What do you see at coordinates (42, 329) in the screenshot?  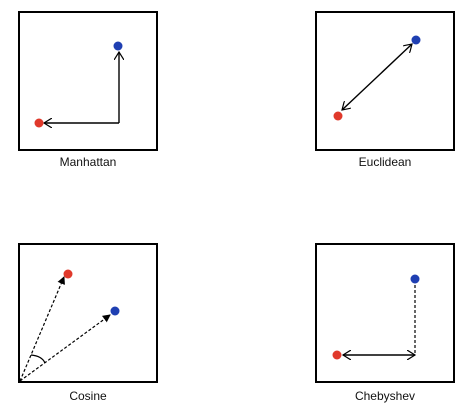 I see `vector-to-red` at bounding box center [42, 329].